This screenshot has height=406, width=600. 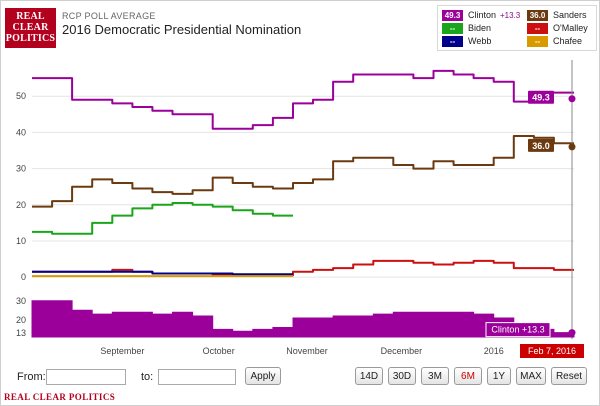 I want to click on y-tick-label: 50, so click(x=21, y=96).